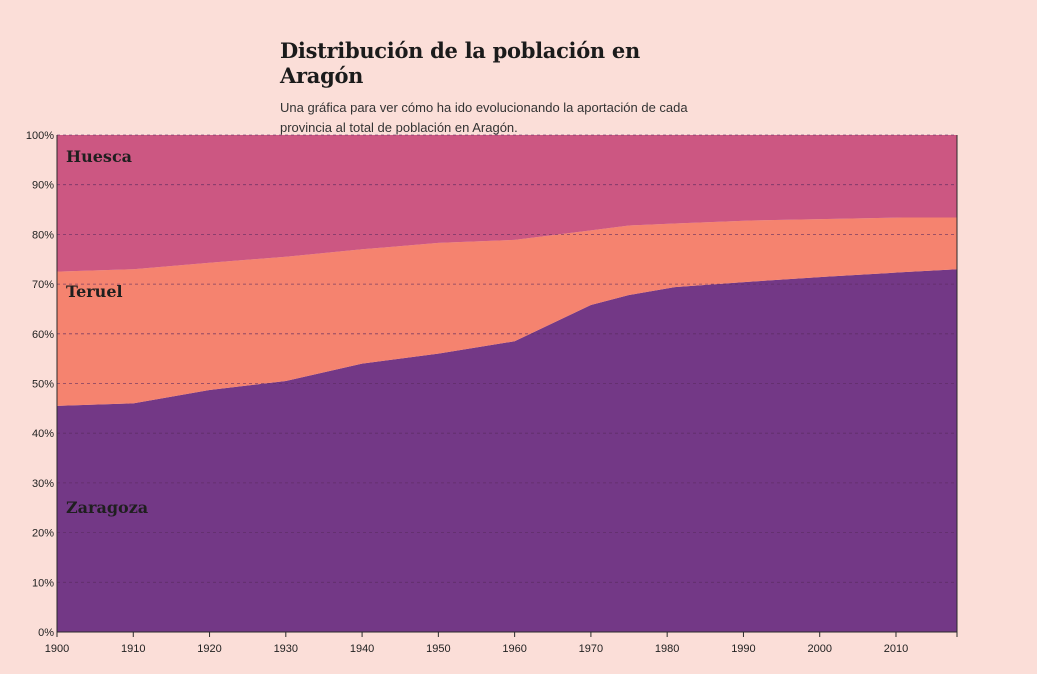 This screenshot has height=674, width=1037. I want to click on series-label-zaragoza: Zaragoza, so click(107, 507).